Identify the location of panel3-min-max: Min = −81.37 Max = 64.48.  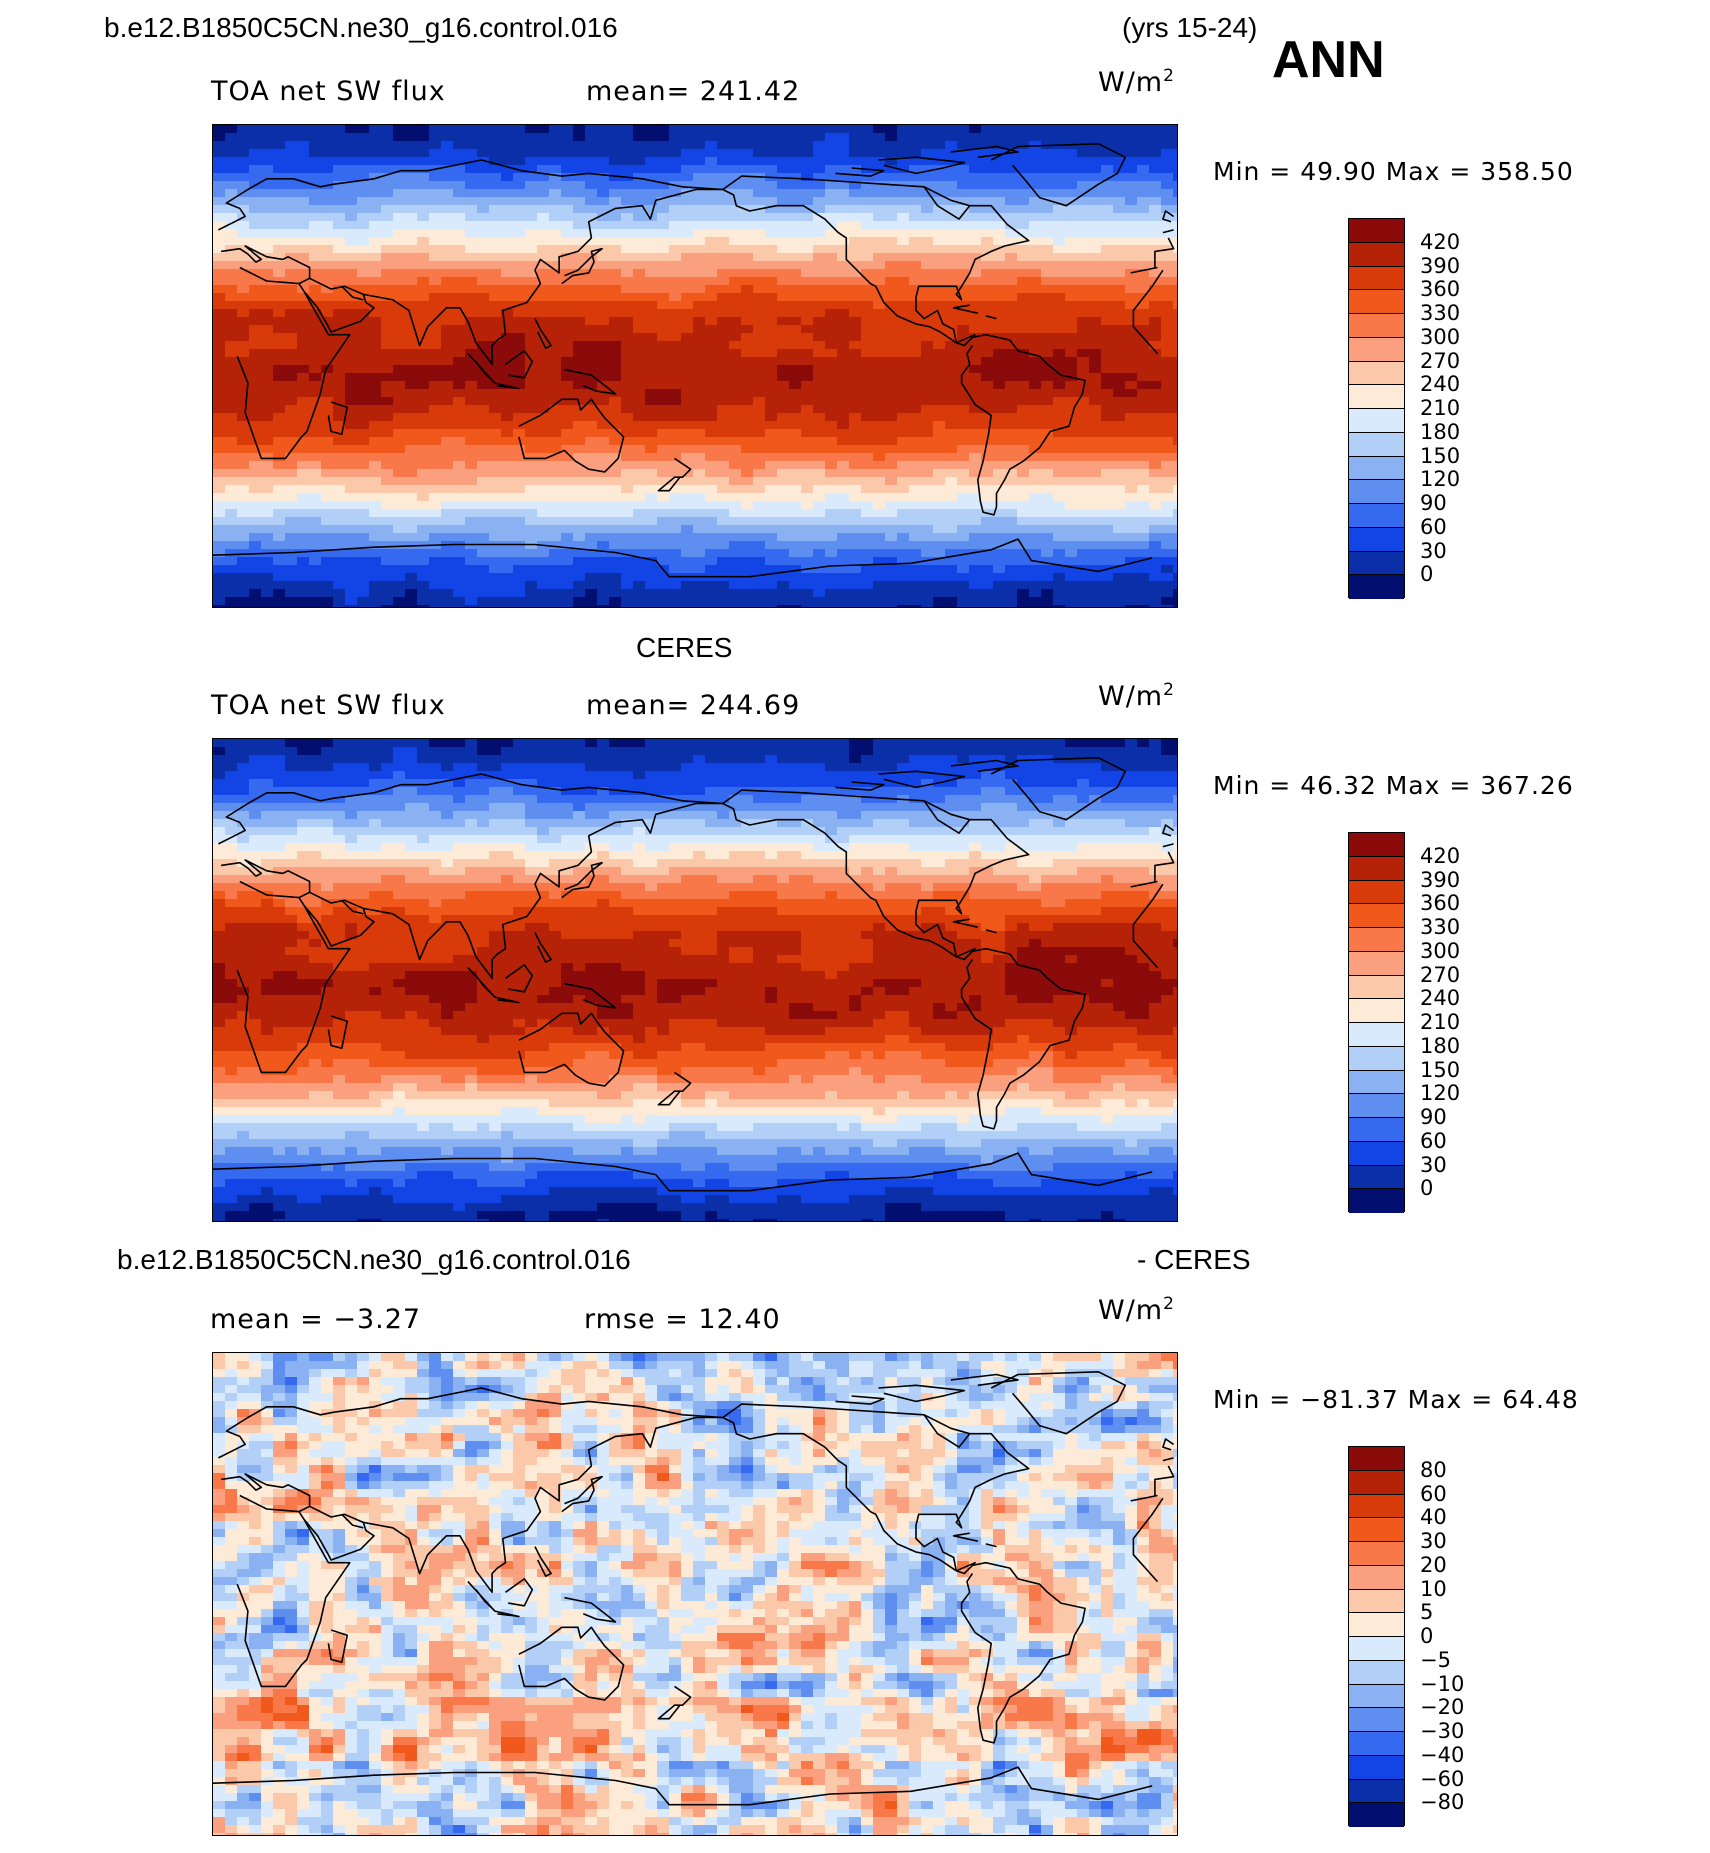
(1396, 1399).